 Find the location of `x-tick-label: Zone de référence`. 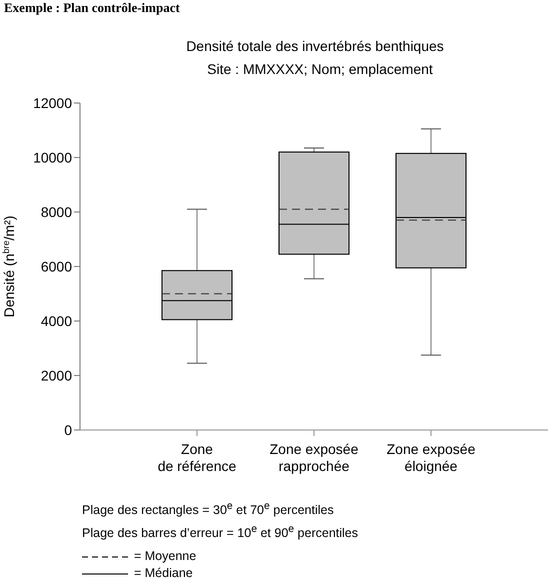

x-tick-label: Zone de référence is located at coordinates (197, 457).